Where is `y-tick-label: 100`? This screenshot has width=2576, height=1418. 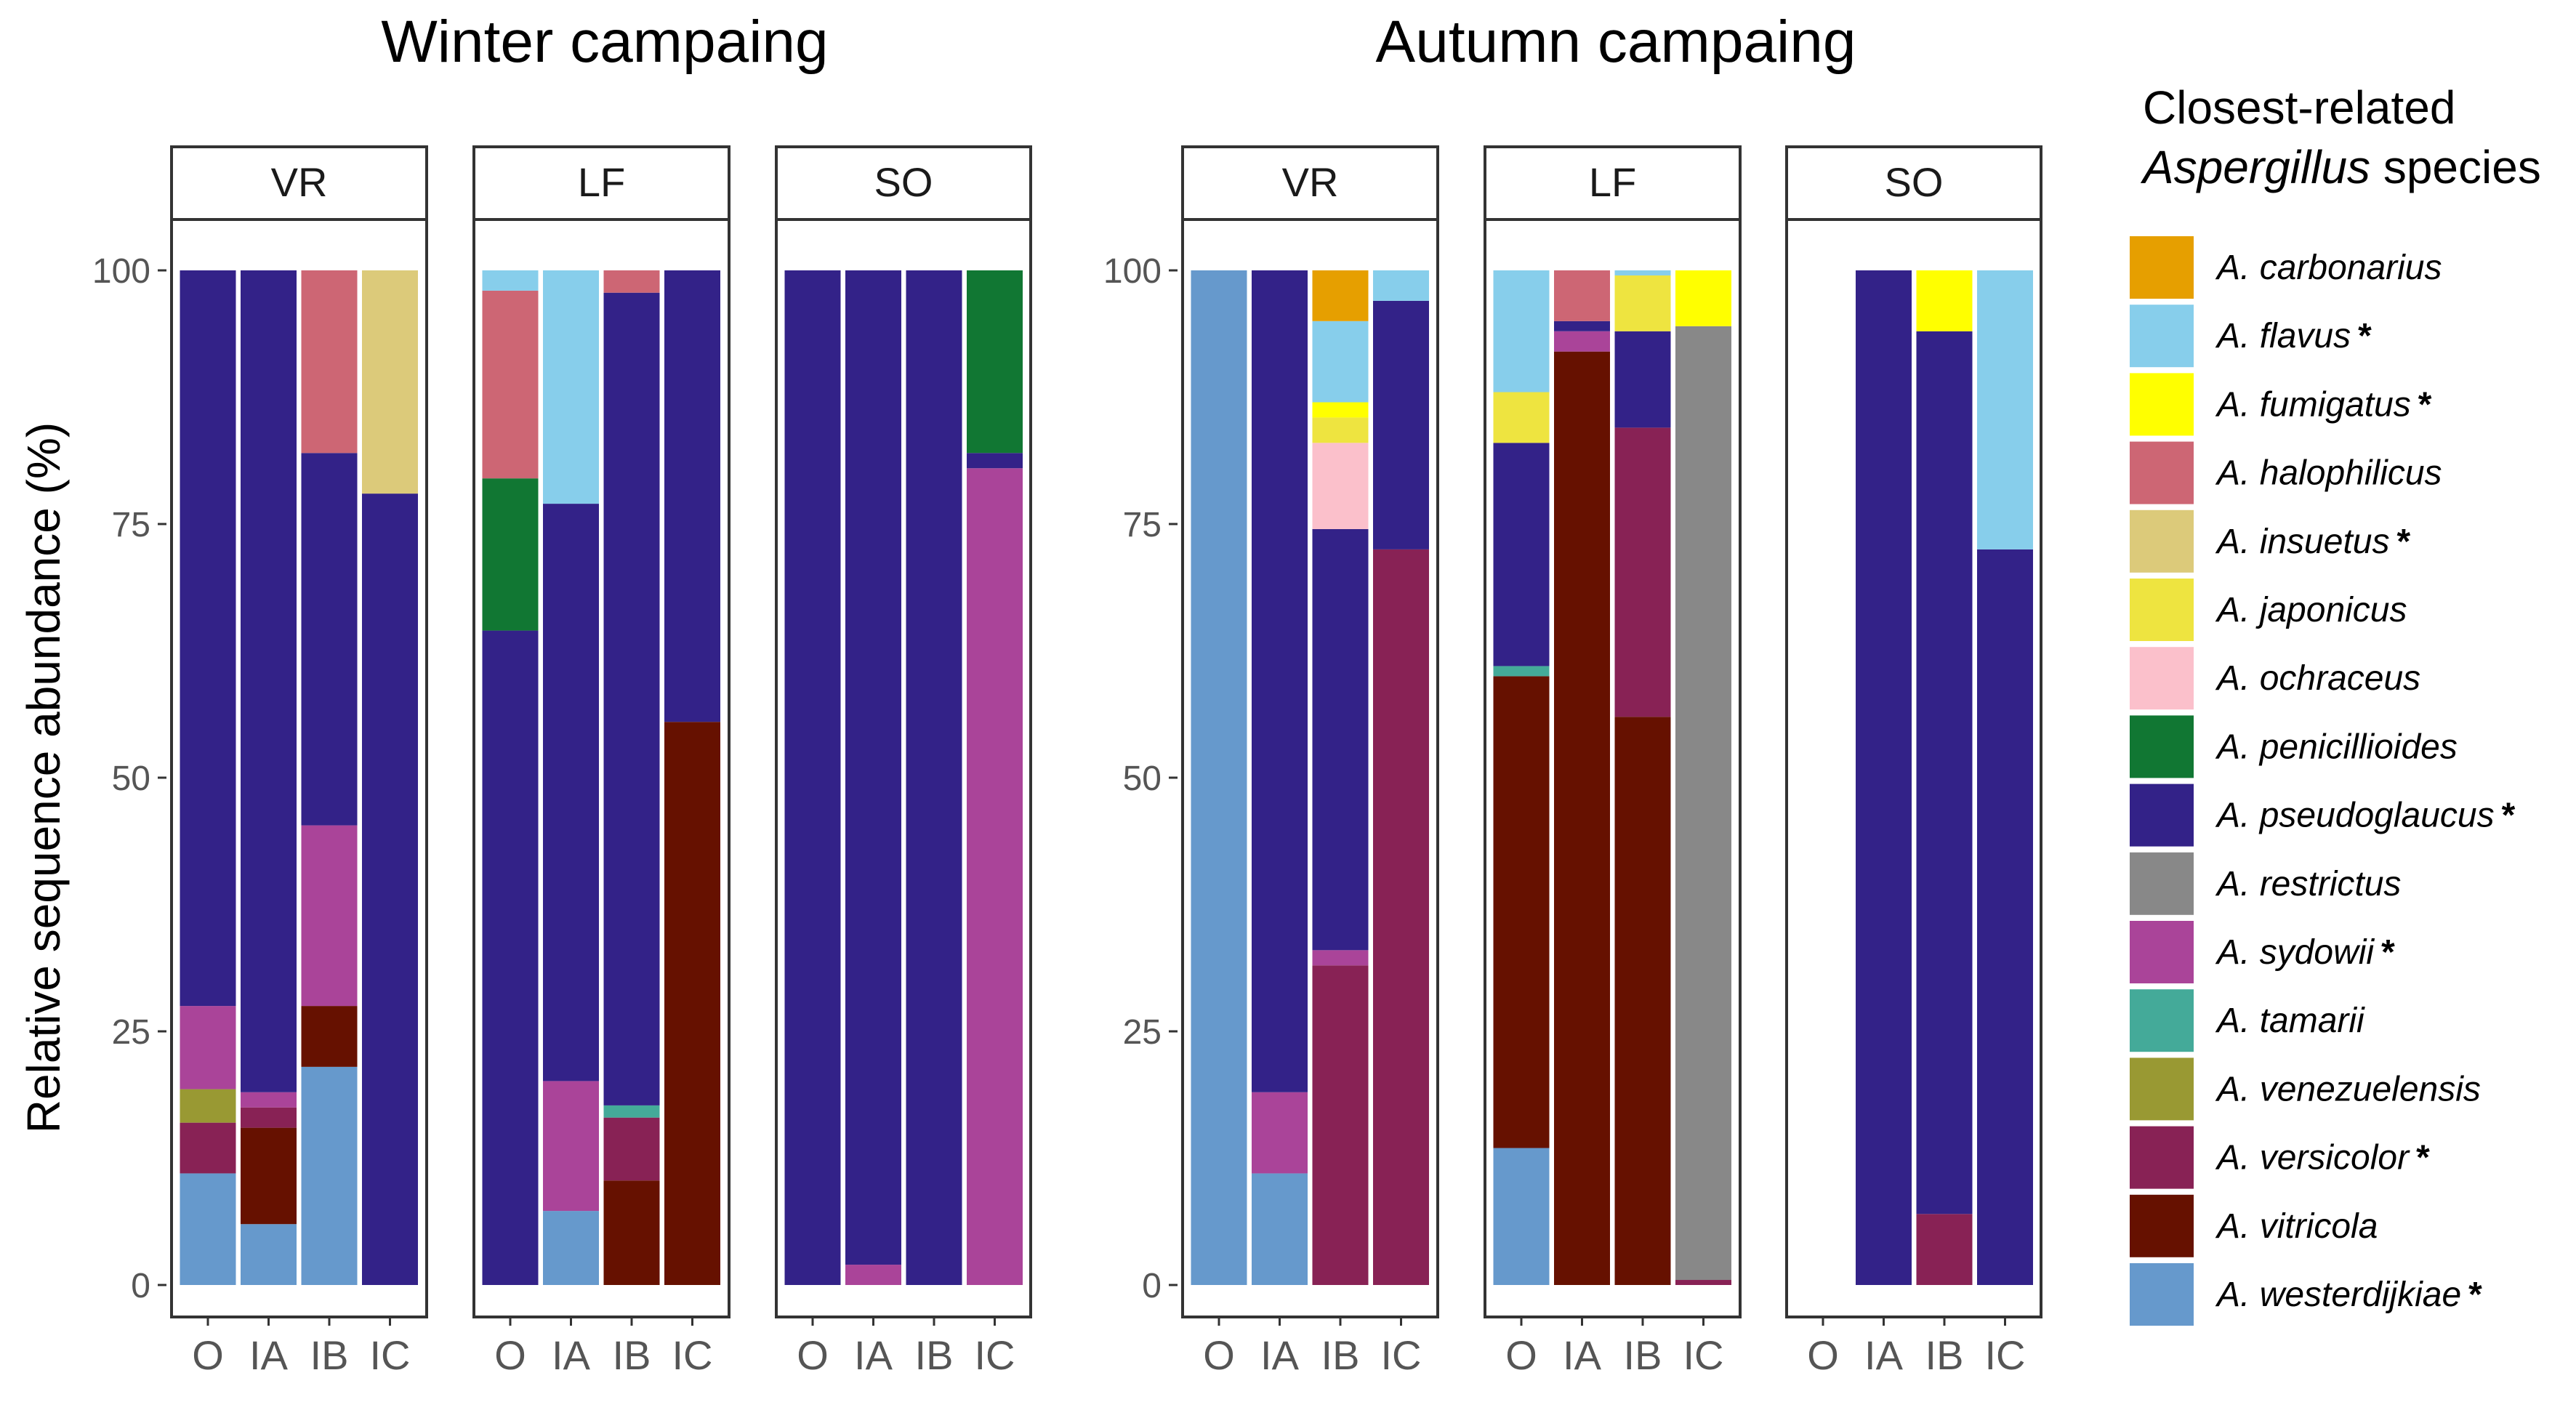 y-tick-label: 100 is located at coordinates (121, 271).